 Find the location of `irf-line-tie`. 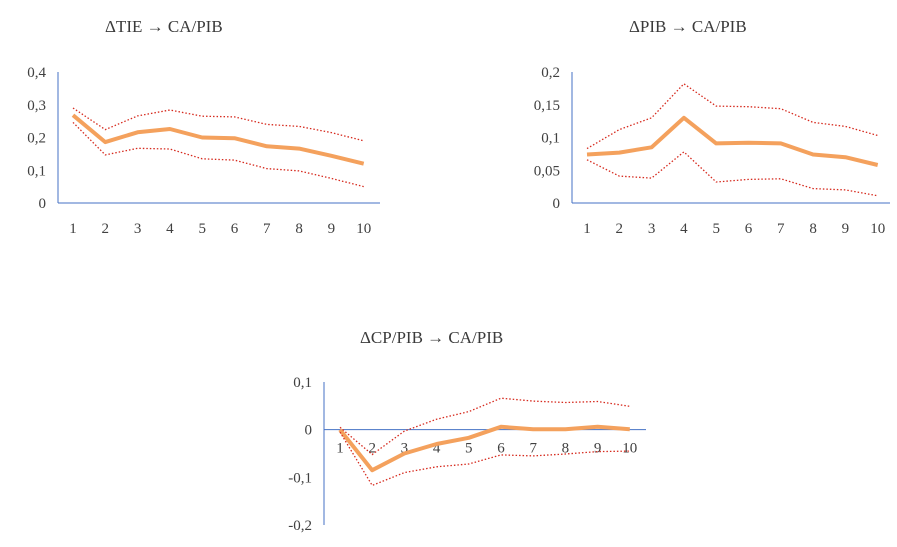

irf-line-tie is located at coordinates (218, 139).